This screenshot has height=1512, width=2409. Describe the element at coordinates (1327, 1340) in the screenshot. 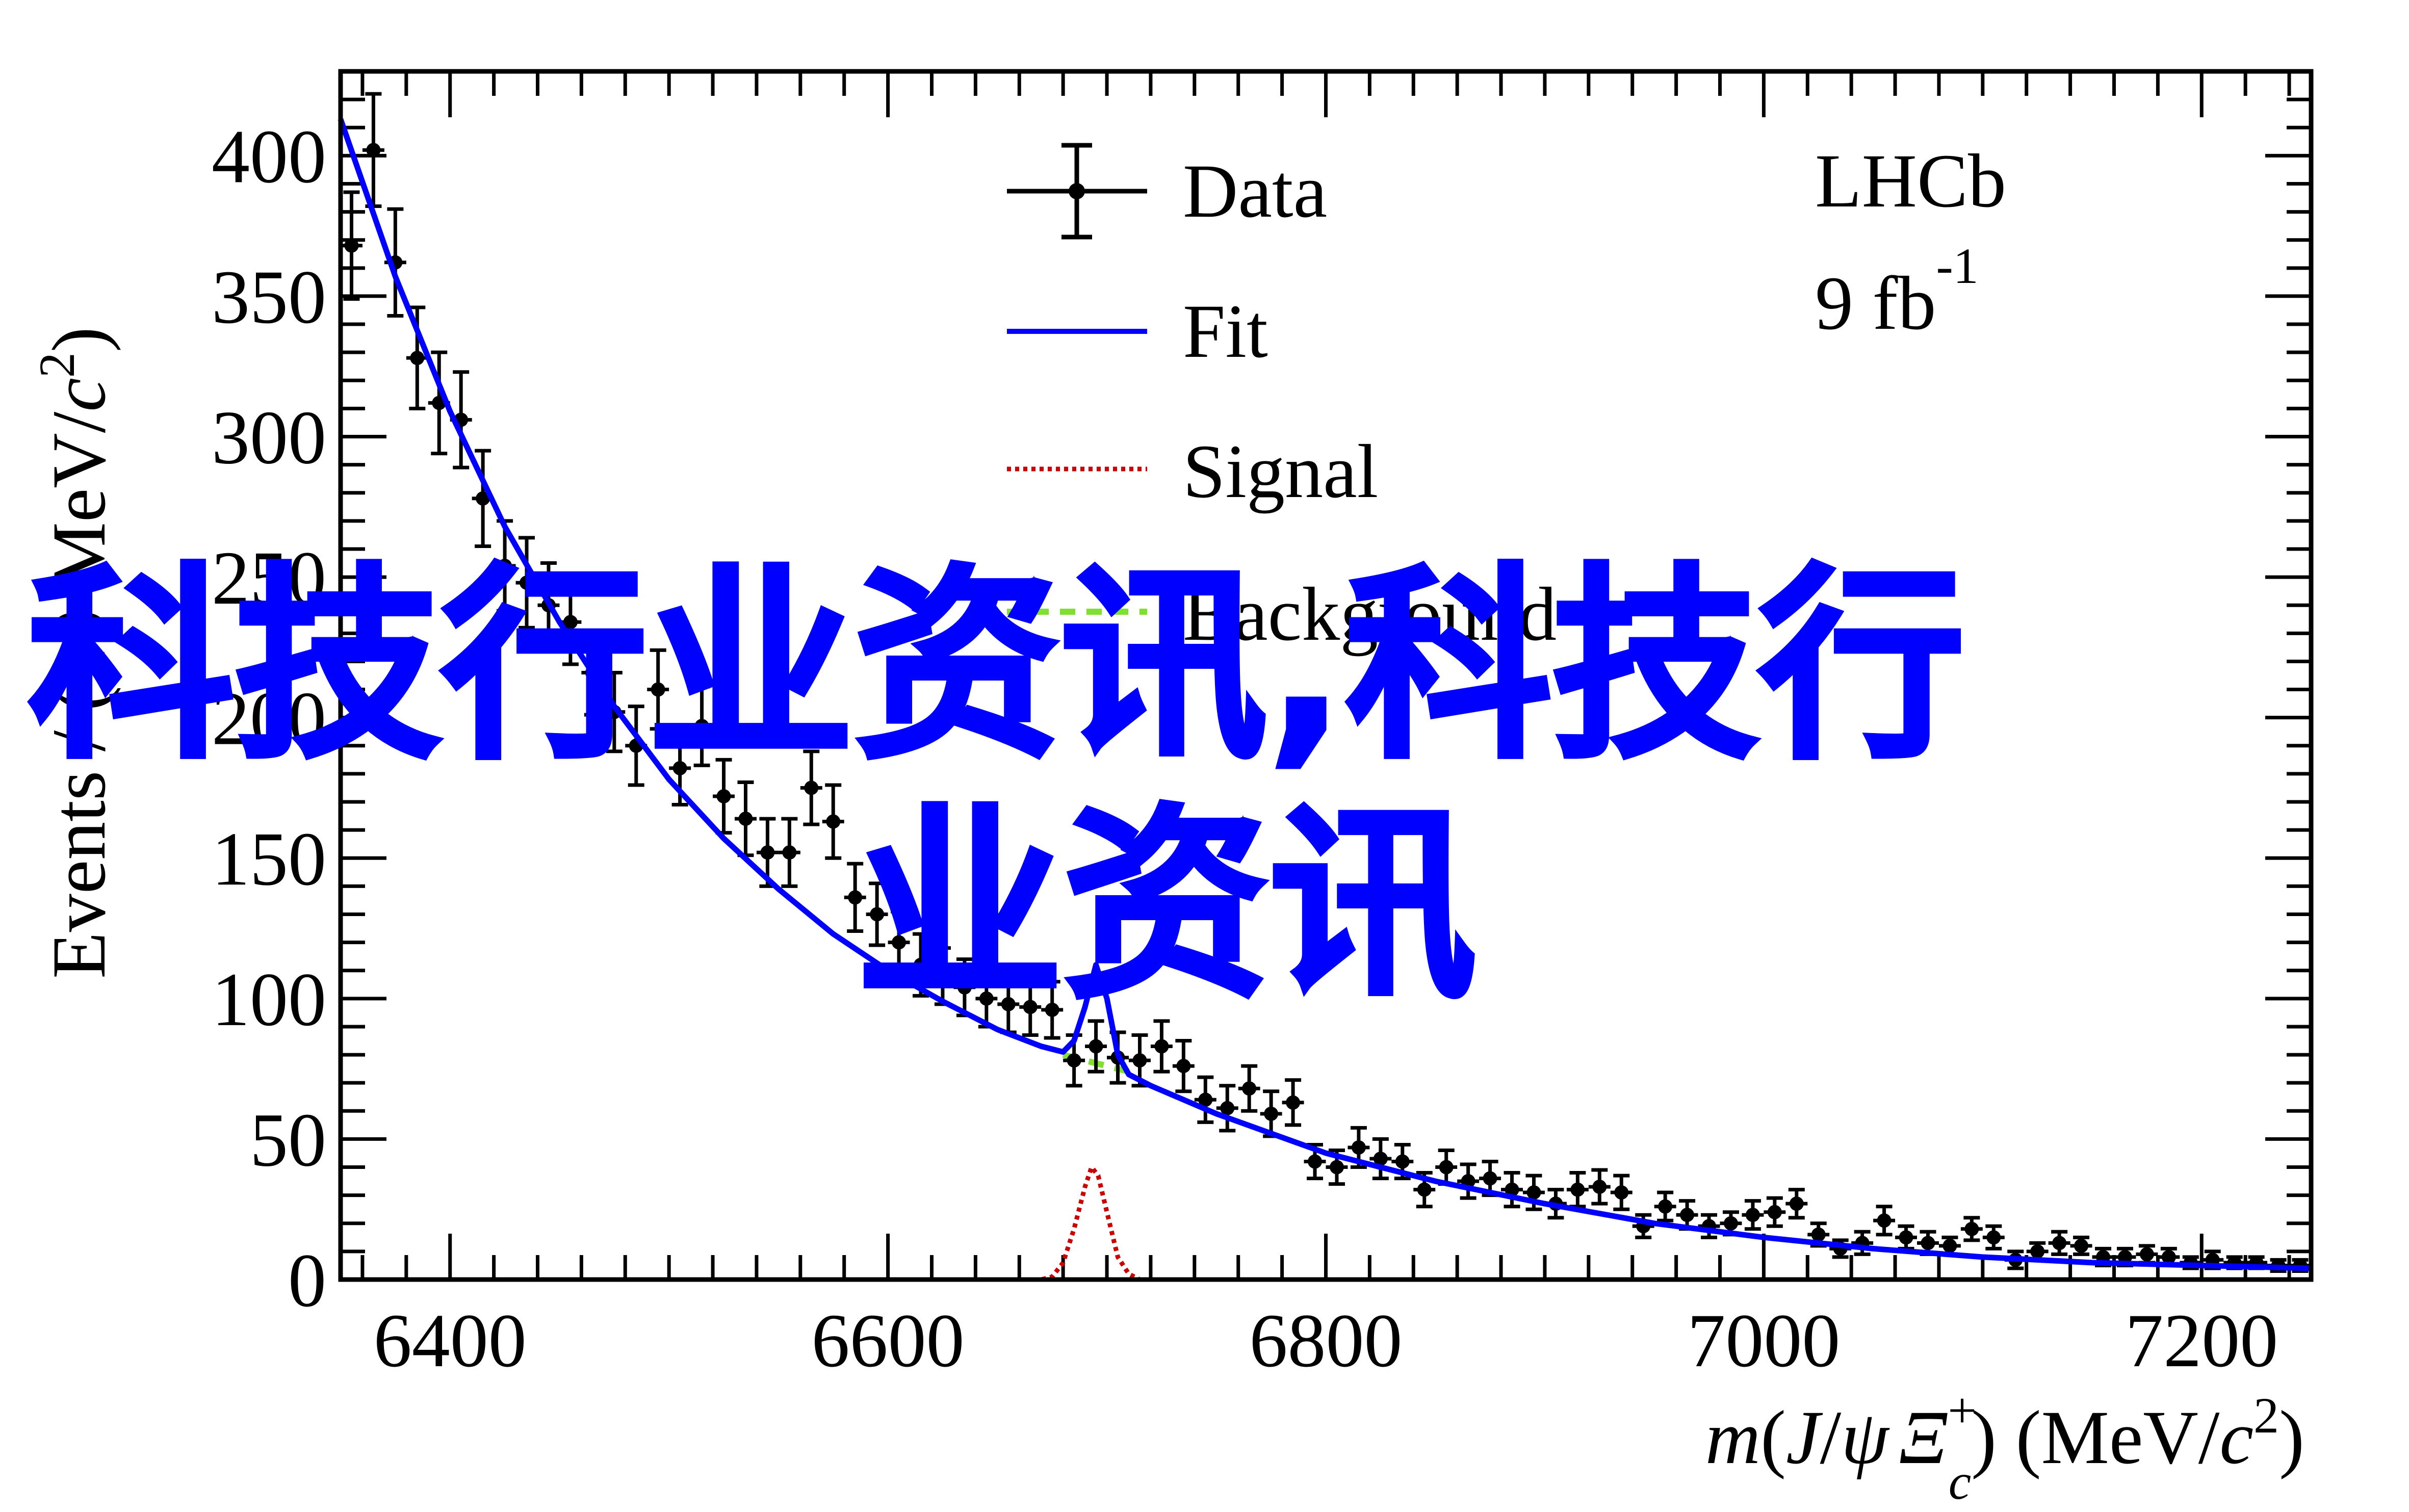

I see `x-tick-label: 6800` at that location.